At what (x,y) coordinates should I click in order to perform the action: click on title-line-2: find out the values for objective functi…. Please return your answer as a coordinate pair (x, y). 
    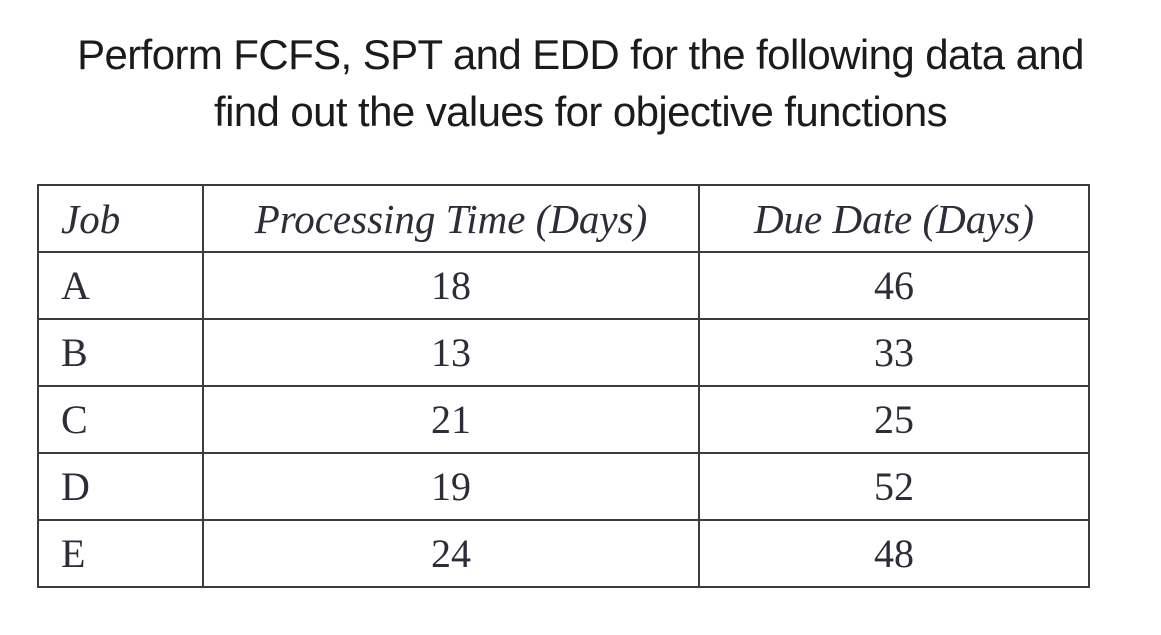
    Looking at the image, I should click on (581, 111).